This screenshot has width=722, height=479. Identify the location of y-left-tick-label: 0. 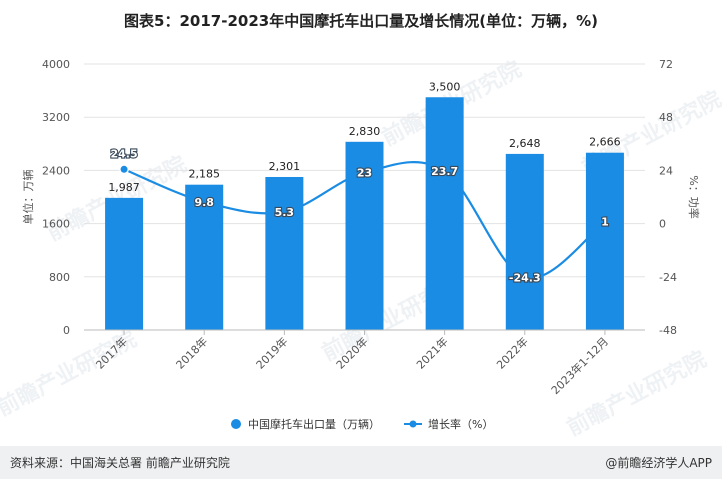
(66, 330).